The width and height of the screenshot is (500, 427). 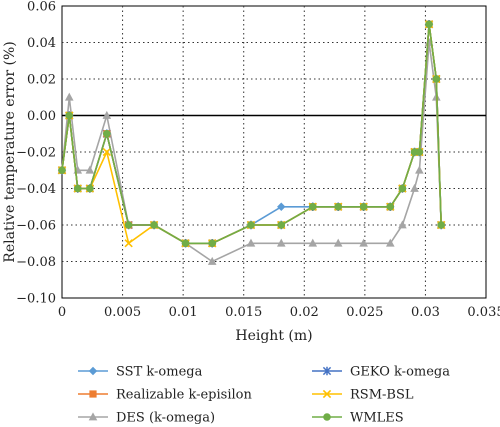 I want to click on y-tick-label: 0.02, so click(x=41, y=80).